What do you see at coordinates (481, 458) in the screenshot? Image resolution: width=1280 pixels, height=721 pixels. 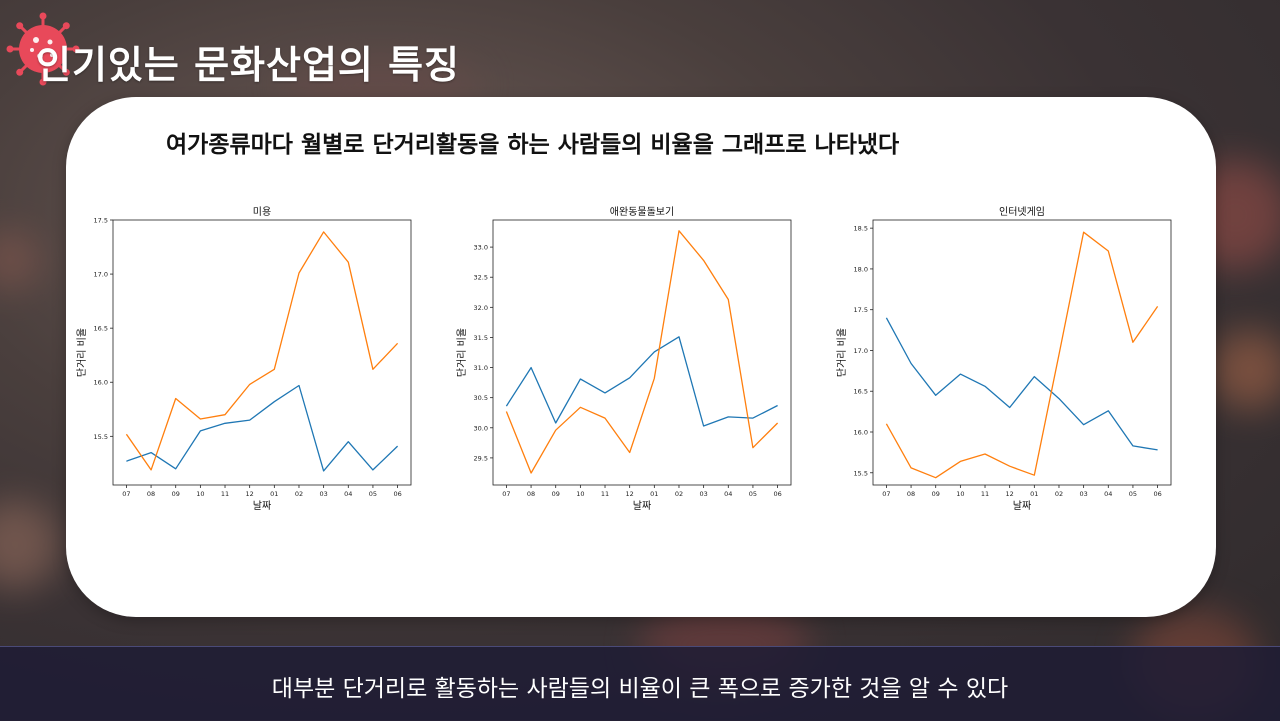 I see `y-tick-label: 29.5` at bounding box center [481, 458].